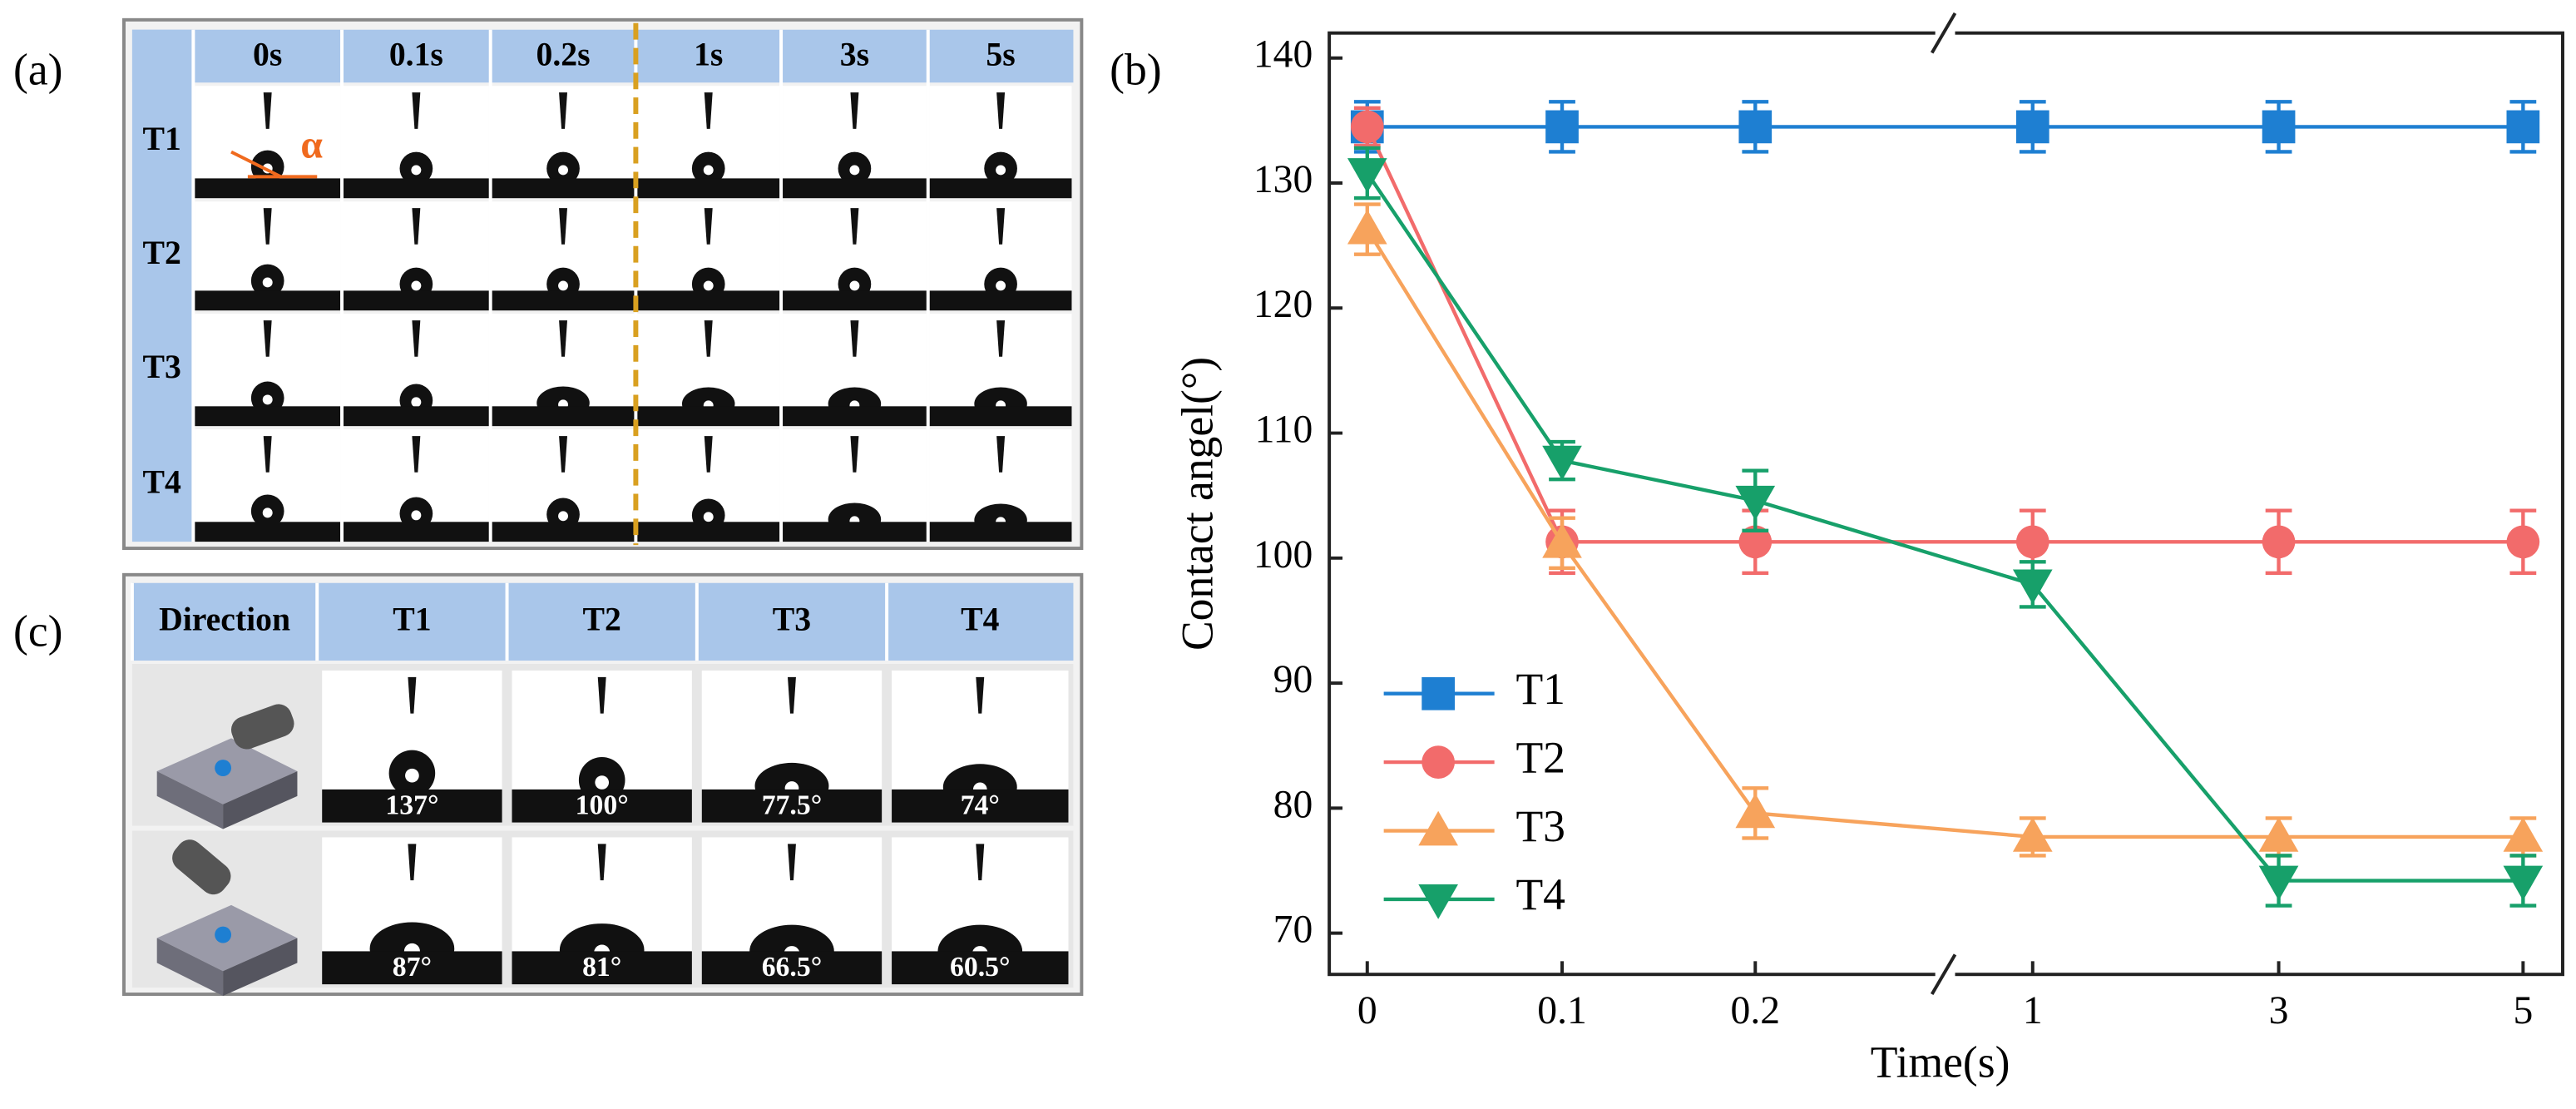  What do you see at coordinates (1940, 1062) in the screenshot?
I see `x-axis-title: Time(s)` at bounding box center [1940, 1062].